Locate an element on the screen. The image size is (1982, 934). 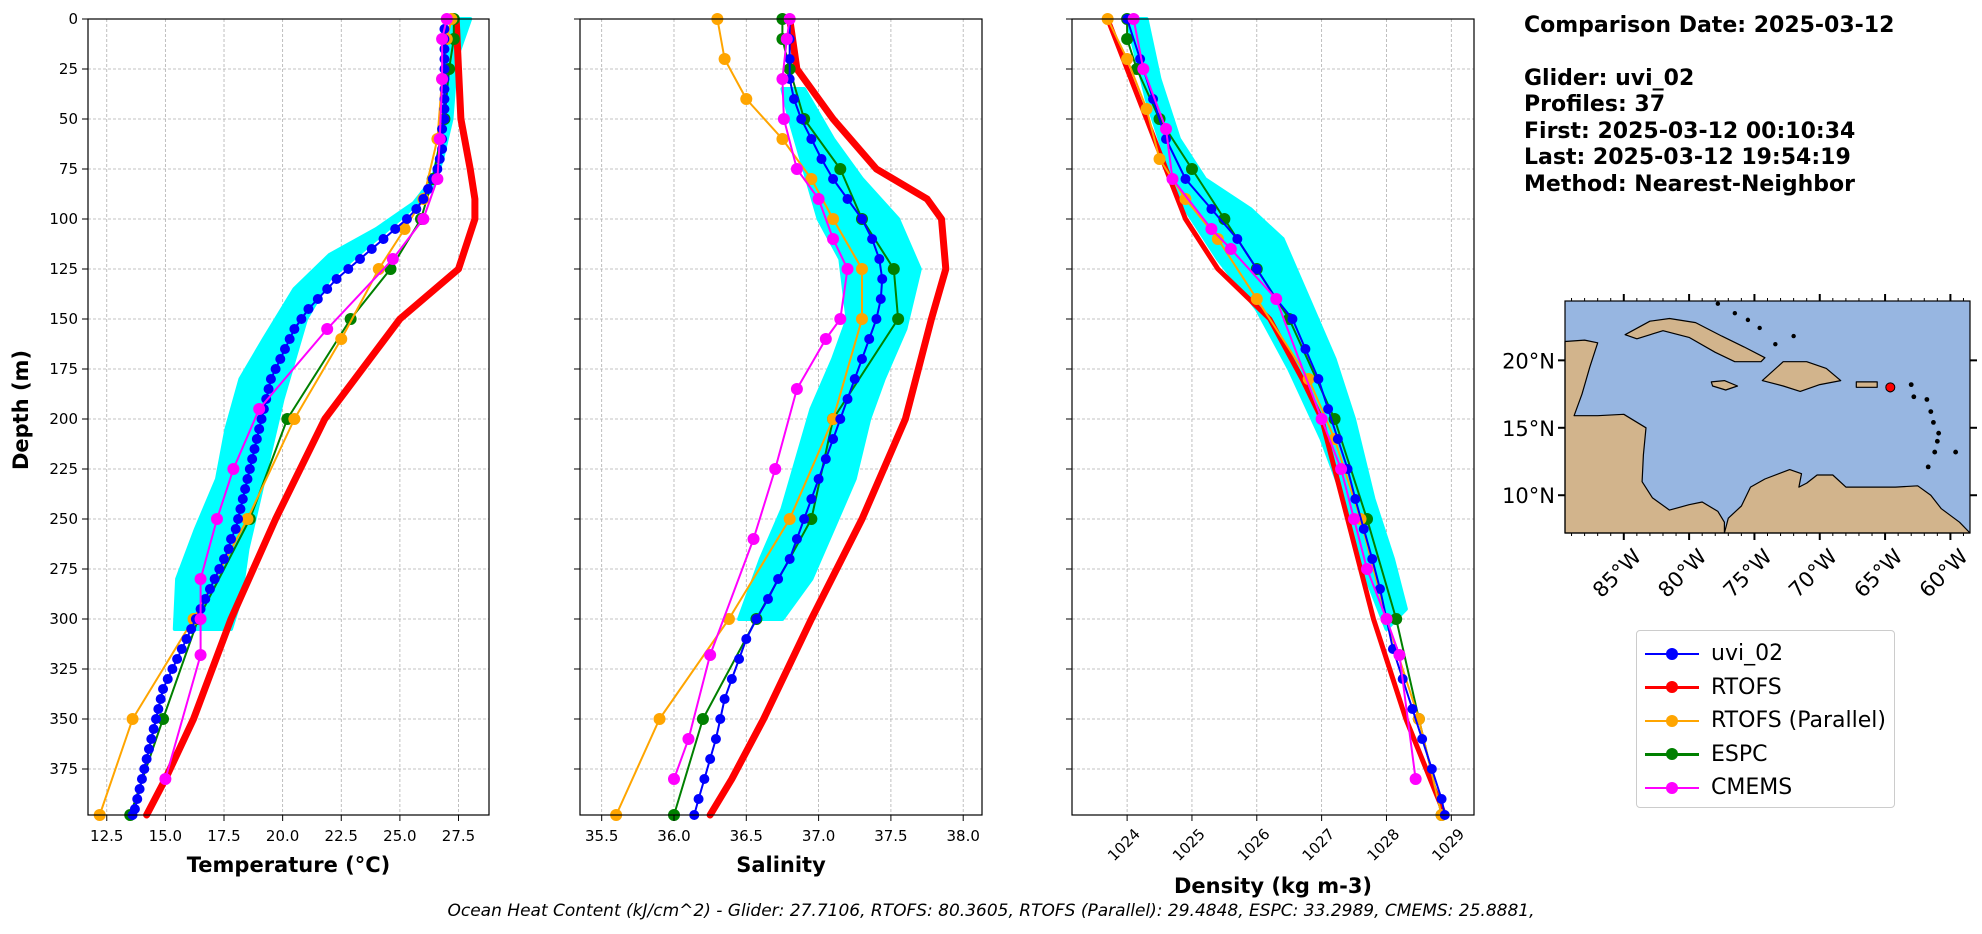
x-tick-label: 25.0 is located at coordinates (399, 836).